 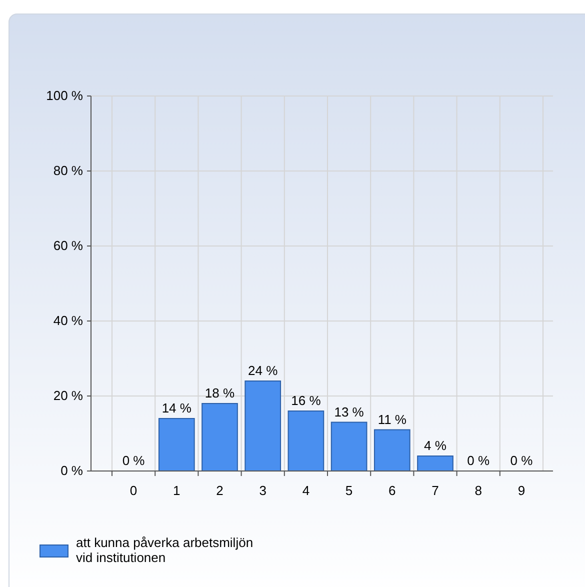 What do you see at coordinates (65, 95) in the screenshot?
I see `y-tick-label: 100 %` at bounding box center [65, 95].